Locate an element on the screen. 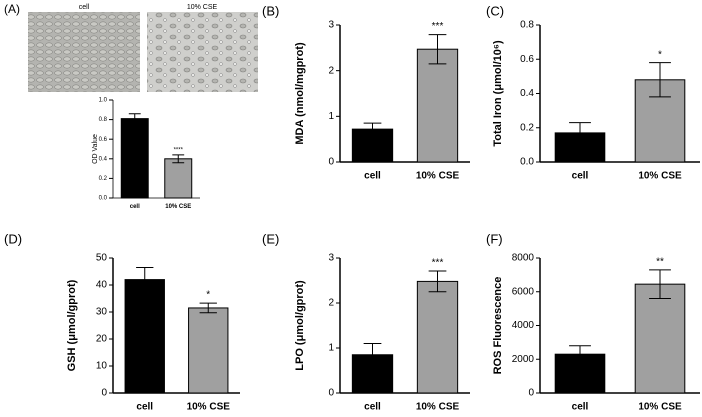 This screenshot has height=417, width=702. panel-label: (A) is located at coordinates (12, 9).